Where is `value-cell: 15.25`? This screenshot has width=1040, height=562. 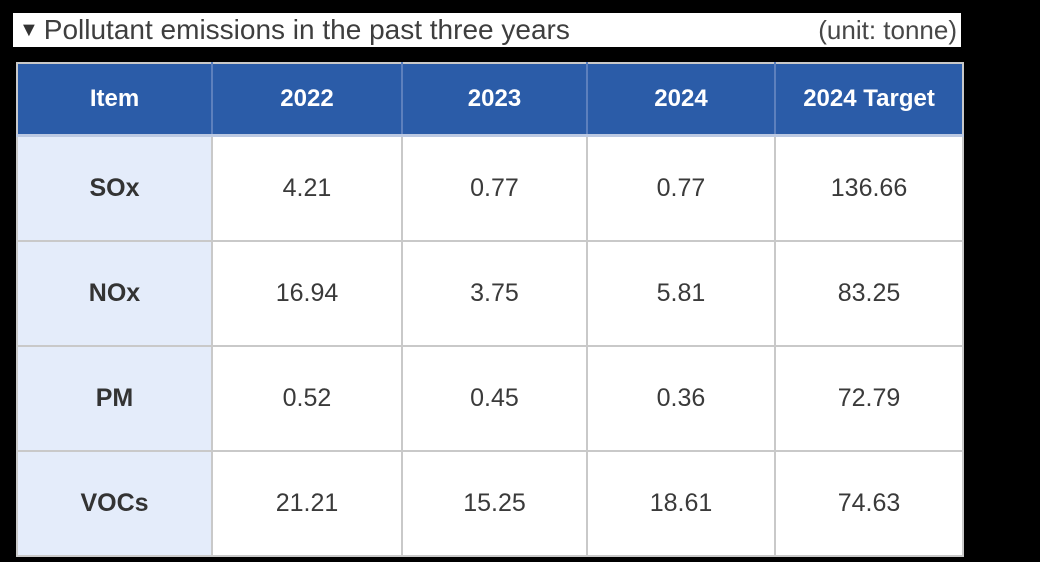
value-cell: 15.25 is located at coordinates (494, 503).